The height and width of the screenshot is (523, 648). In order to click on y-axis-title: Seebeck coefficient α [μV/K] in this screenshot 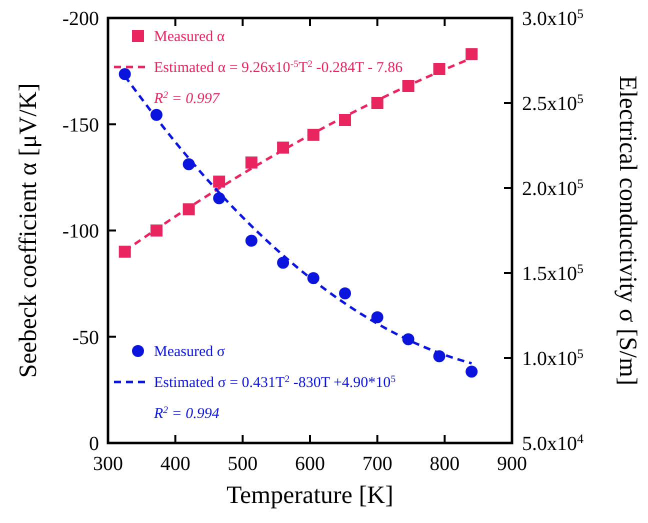, I will do `click(28, 230)`.